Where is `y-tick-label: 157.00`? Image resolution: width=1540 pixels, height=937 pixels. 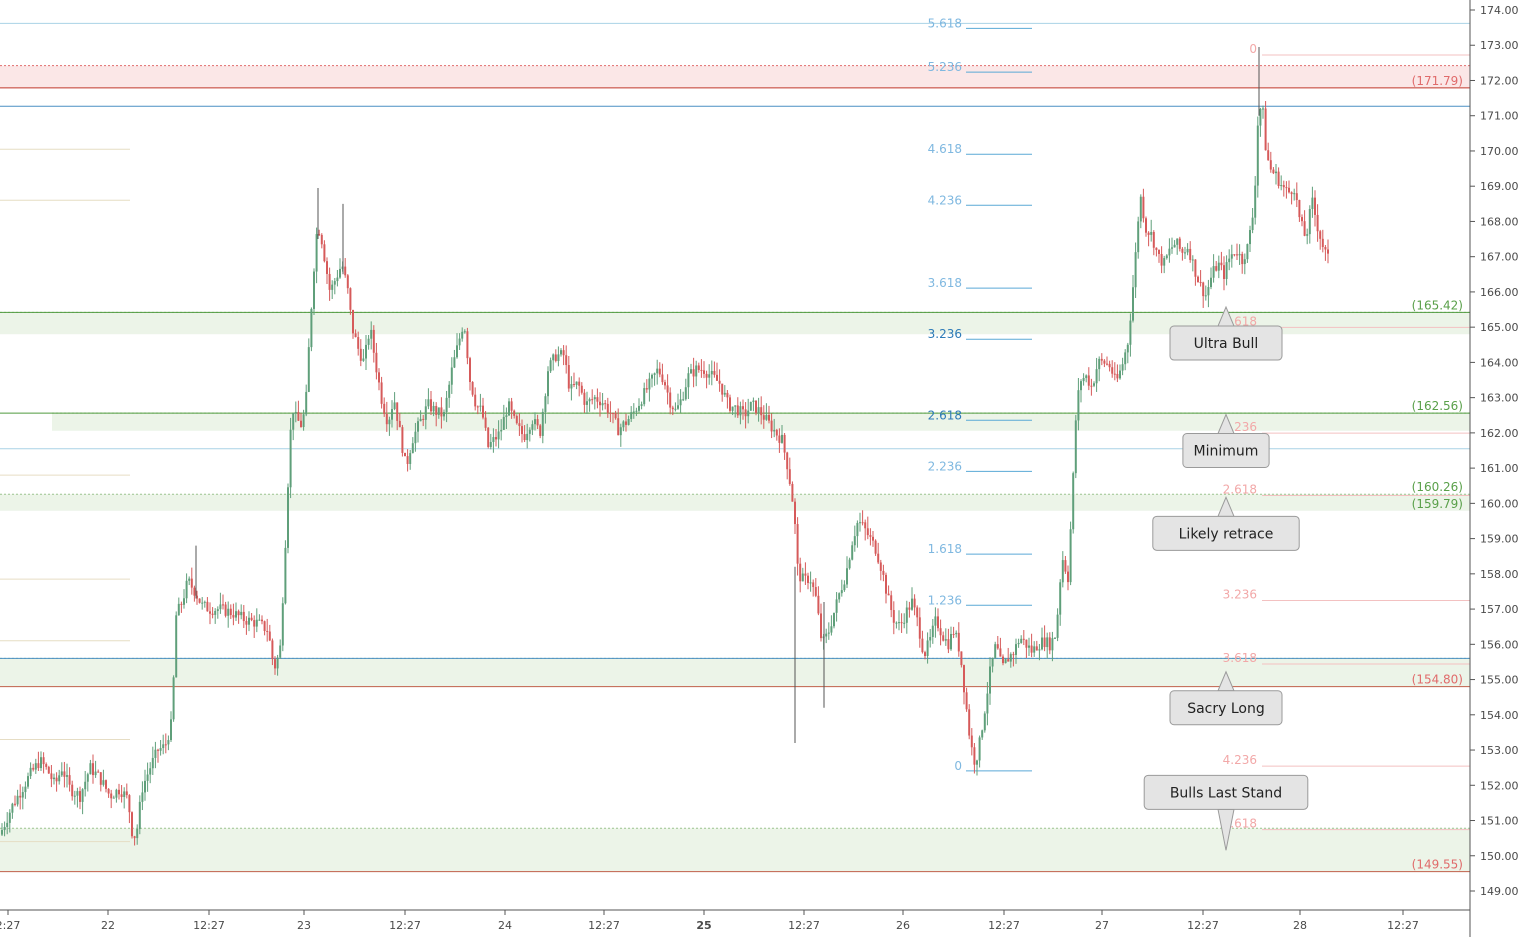 y-tick-label: 157.00 is located at coordinates (1499, 609).